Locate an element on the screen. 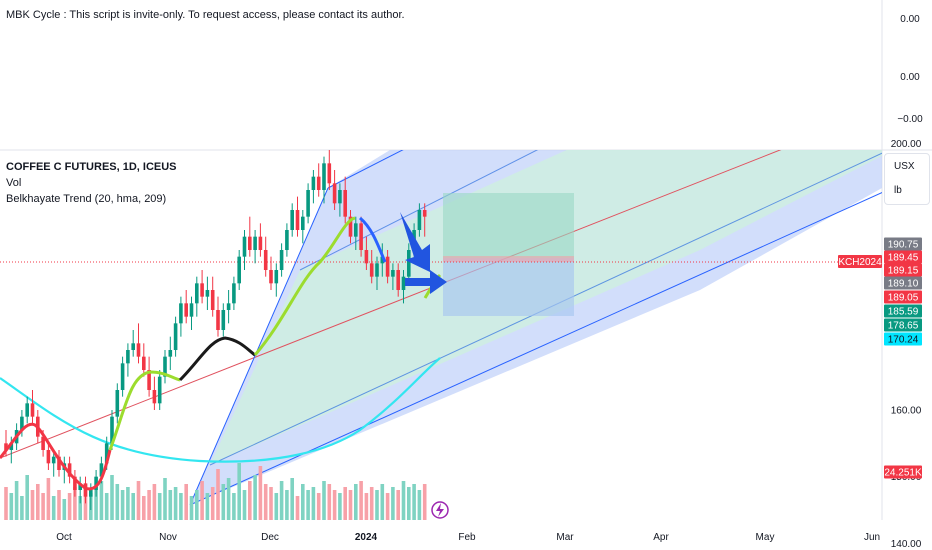  time-tick-label: Jun is located at coordinates (872, 537).